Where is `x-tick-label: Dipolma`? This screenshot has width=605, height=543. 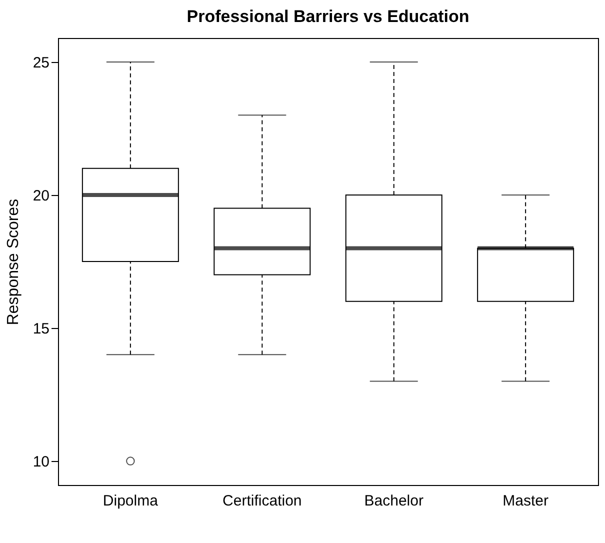
x-tick-label: Dipolma is located at coordinates (130, 501).